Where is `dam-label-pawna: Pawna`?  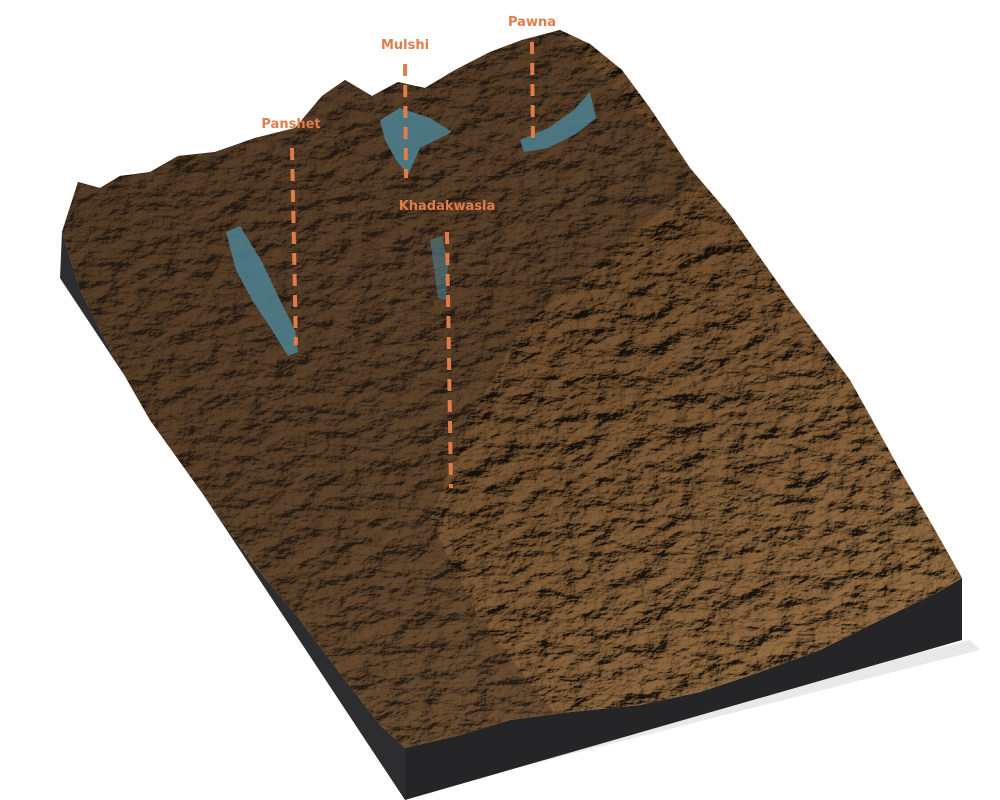 dam-label-pawna: Pawna is located at coordinates (532, 22).